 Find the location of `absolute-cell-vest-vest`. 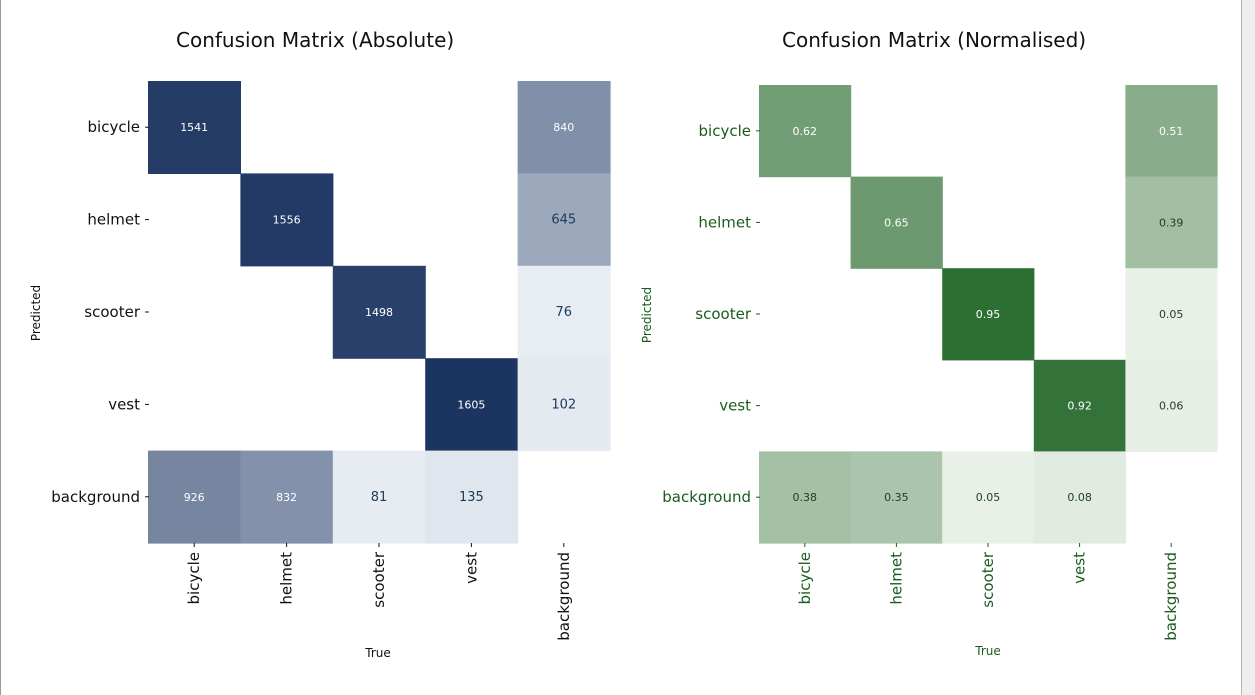

absolute-cell-vest-vest is located at coordinates (472, 405).